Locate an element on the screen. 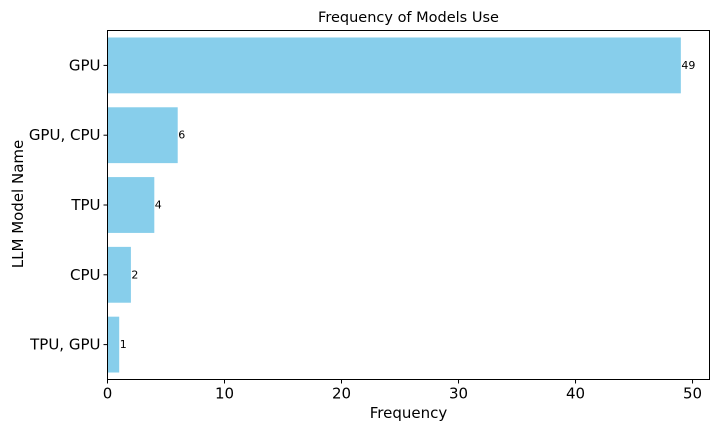 The width and height of the screenshot is (720, 436). x-tick-label: 20 is located at coordinates (341, 394).